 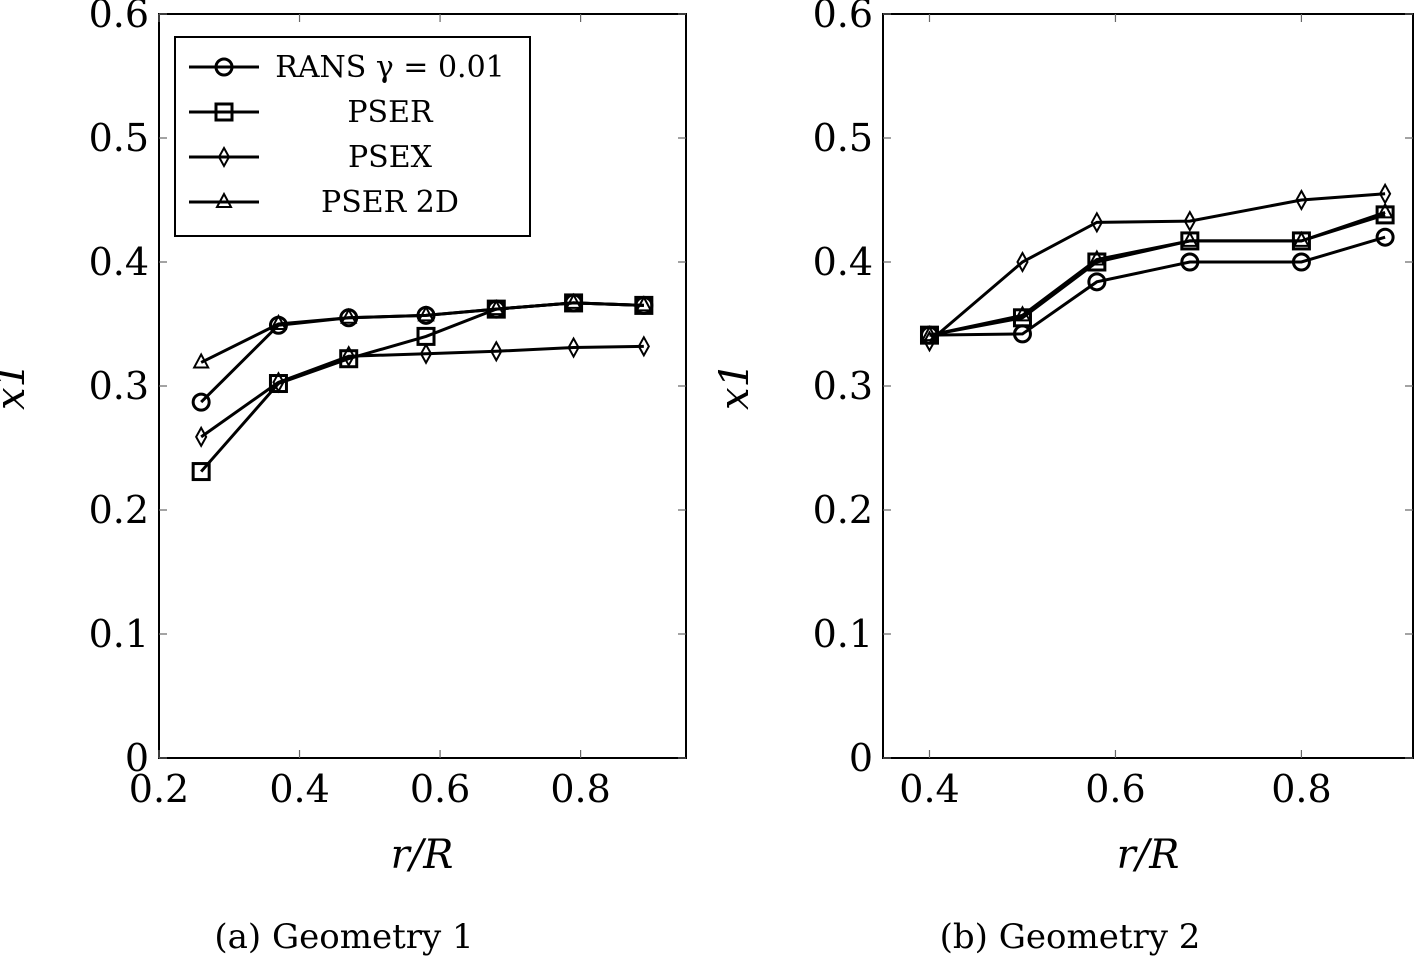 I want to click on legend-entry-pser-2d: PSER 2D, so click(x=324, y=202).